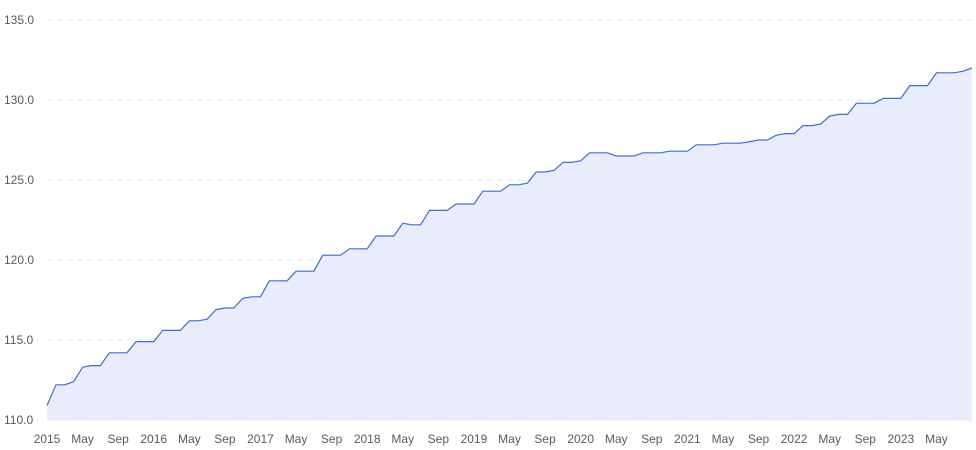  I want to click on y-tick-label: 120.0, so click(19, 260).